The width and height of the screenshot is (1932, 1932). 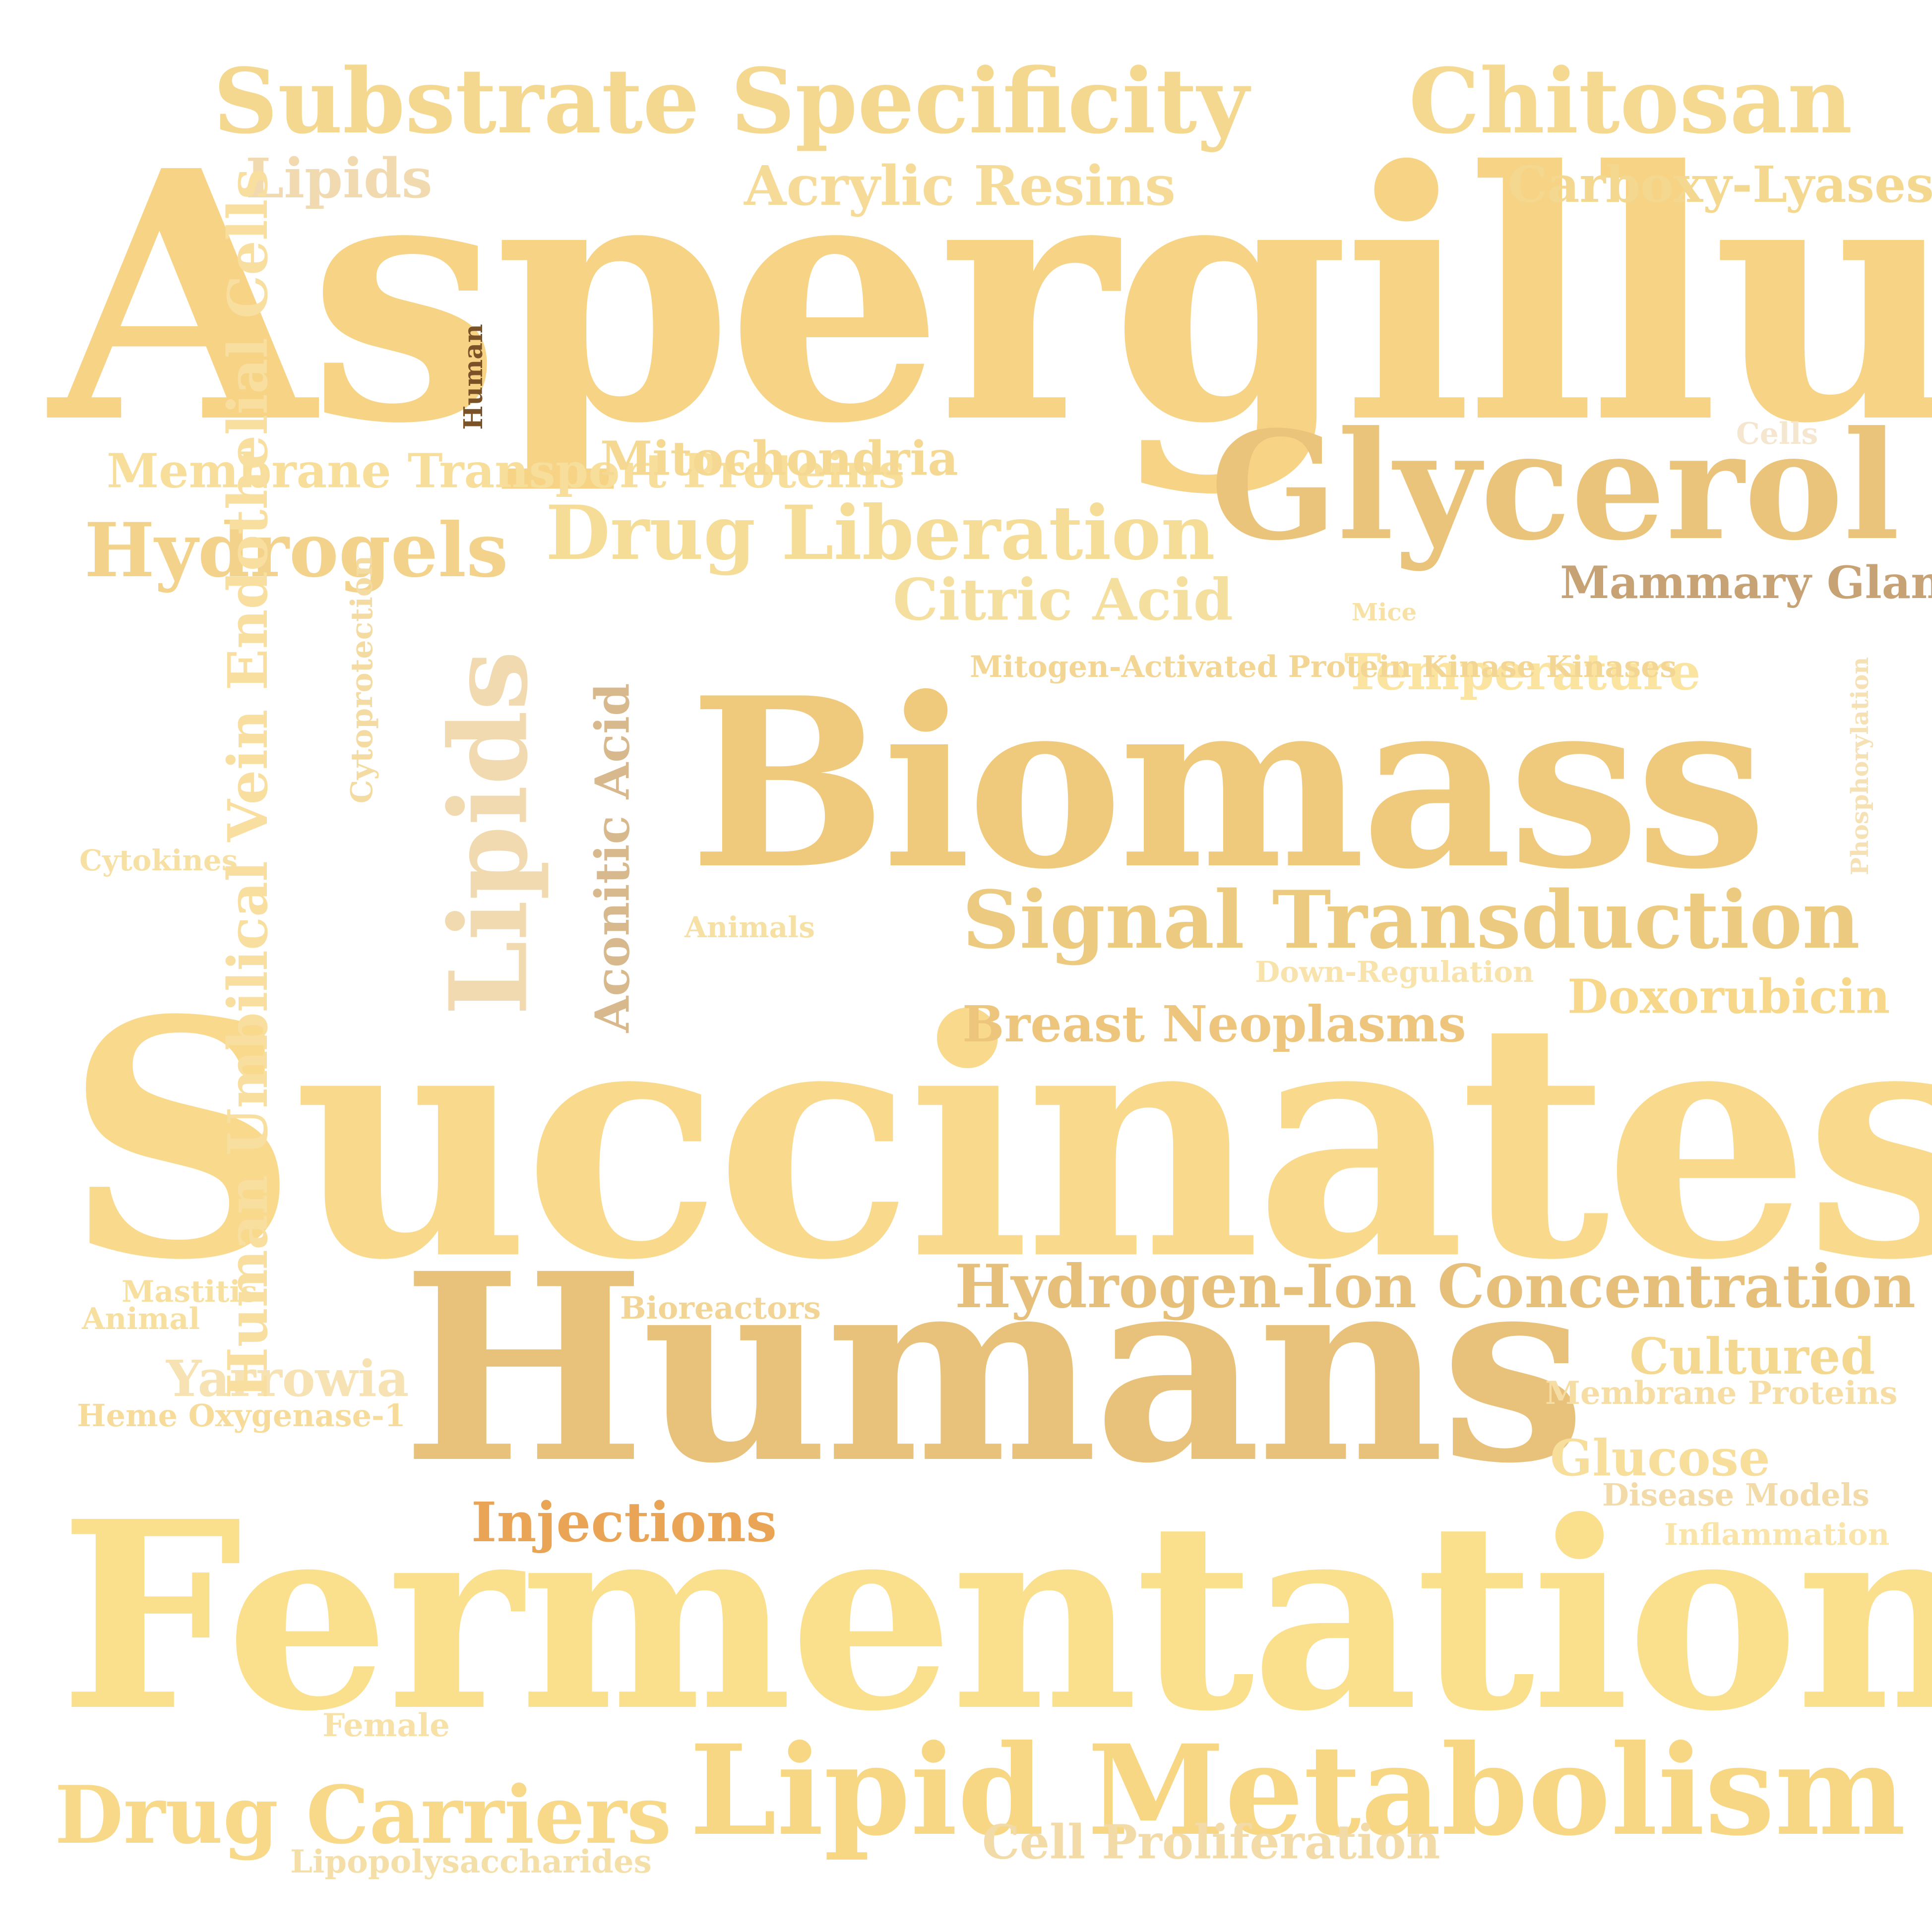 I want to click on word-heme-oxygenase-1: Animal, so click(x=141, y=1319).